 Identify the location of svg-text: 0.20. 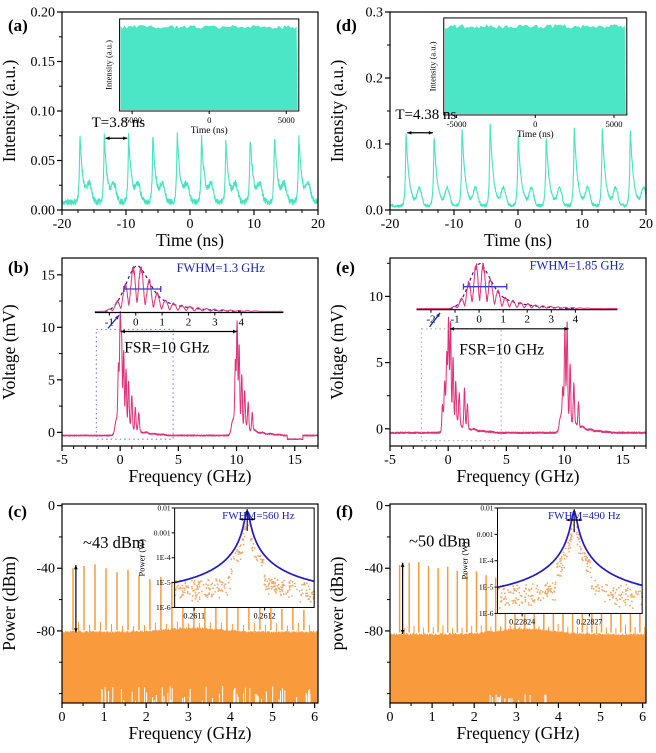
(43, 13).